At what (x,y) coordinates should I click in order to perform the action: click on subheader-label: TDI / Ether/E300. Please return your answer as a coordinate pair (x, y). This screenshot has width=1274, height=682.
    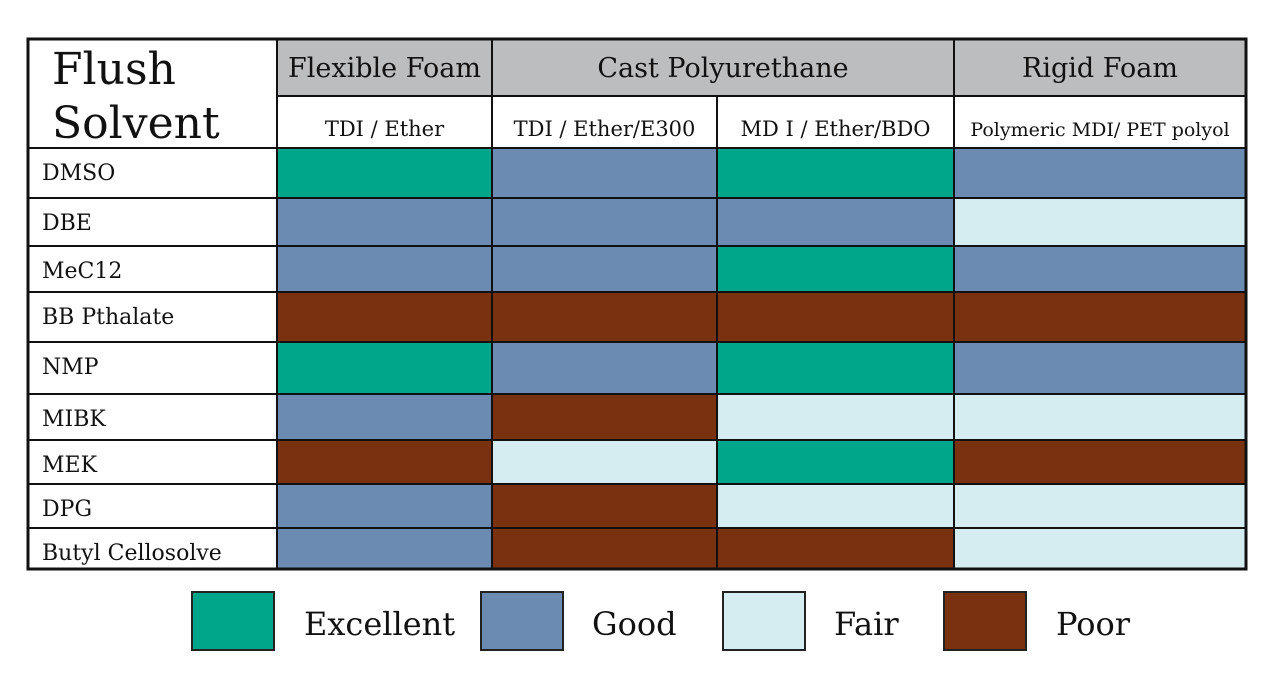
    Looking at the image, I should click on (605, 129).